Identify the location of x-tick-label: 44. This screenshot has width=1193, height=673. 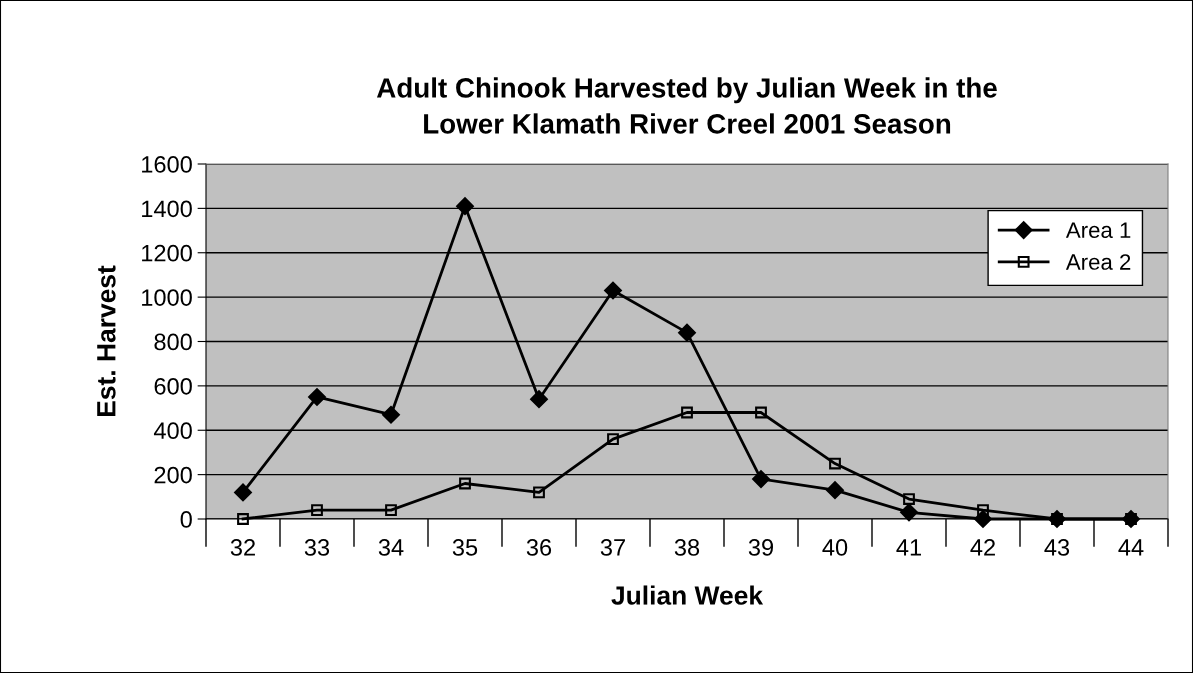
(1131, 547).